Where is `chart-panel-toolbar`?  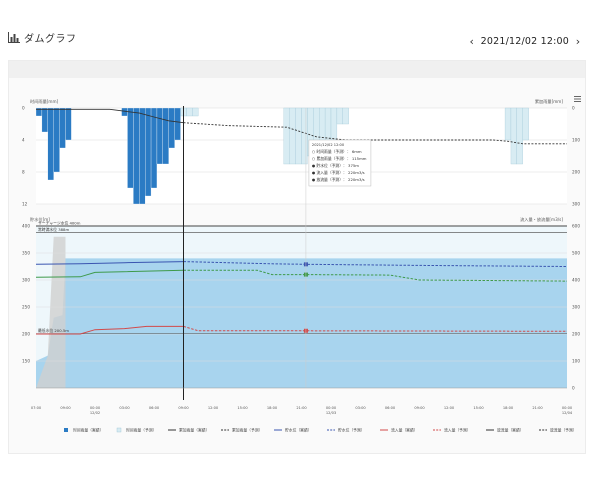 chart-panel-toolbar is located at coordinates (297, 69).